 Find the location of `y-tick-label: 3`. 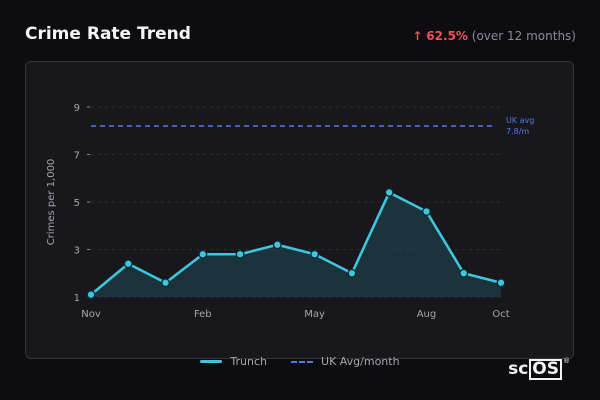

y-tick-label: 3 is located at coordinates (77, 251).